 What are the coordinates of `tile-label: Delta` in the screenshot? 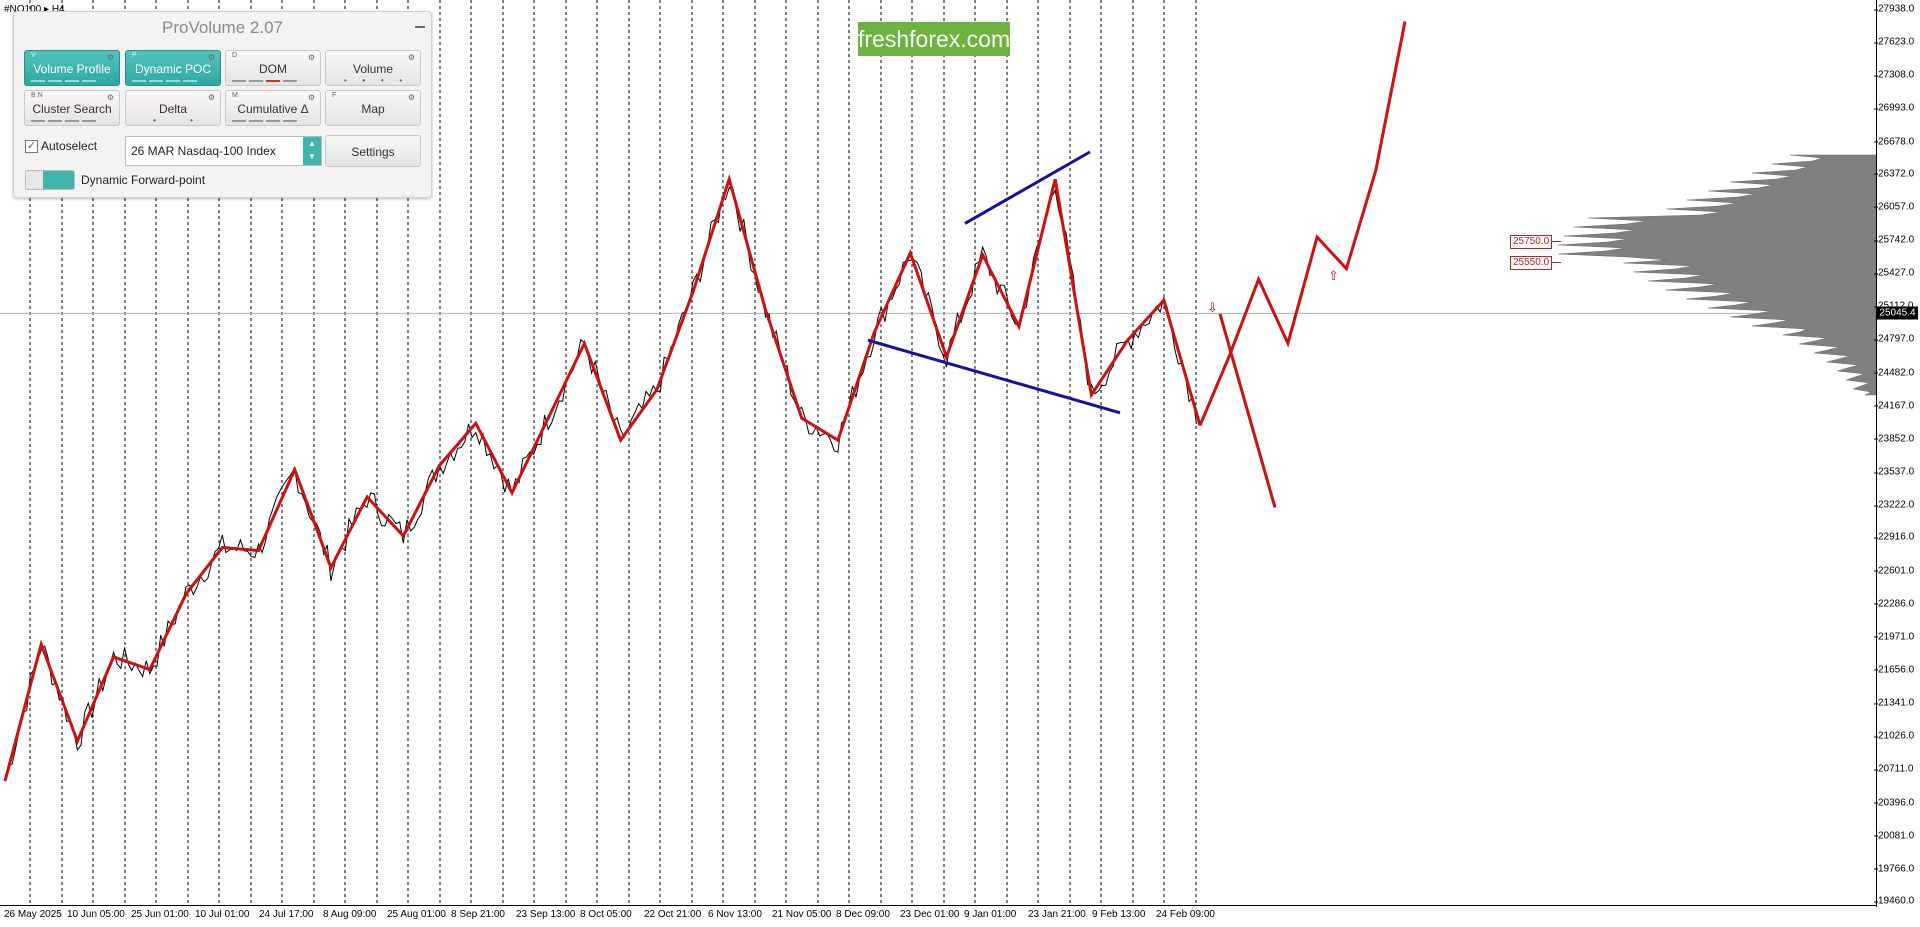 It's located at (172, 109).